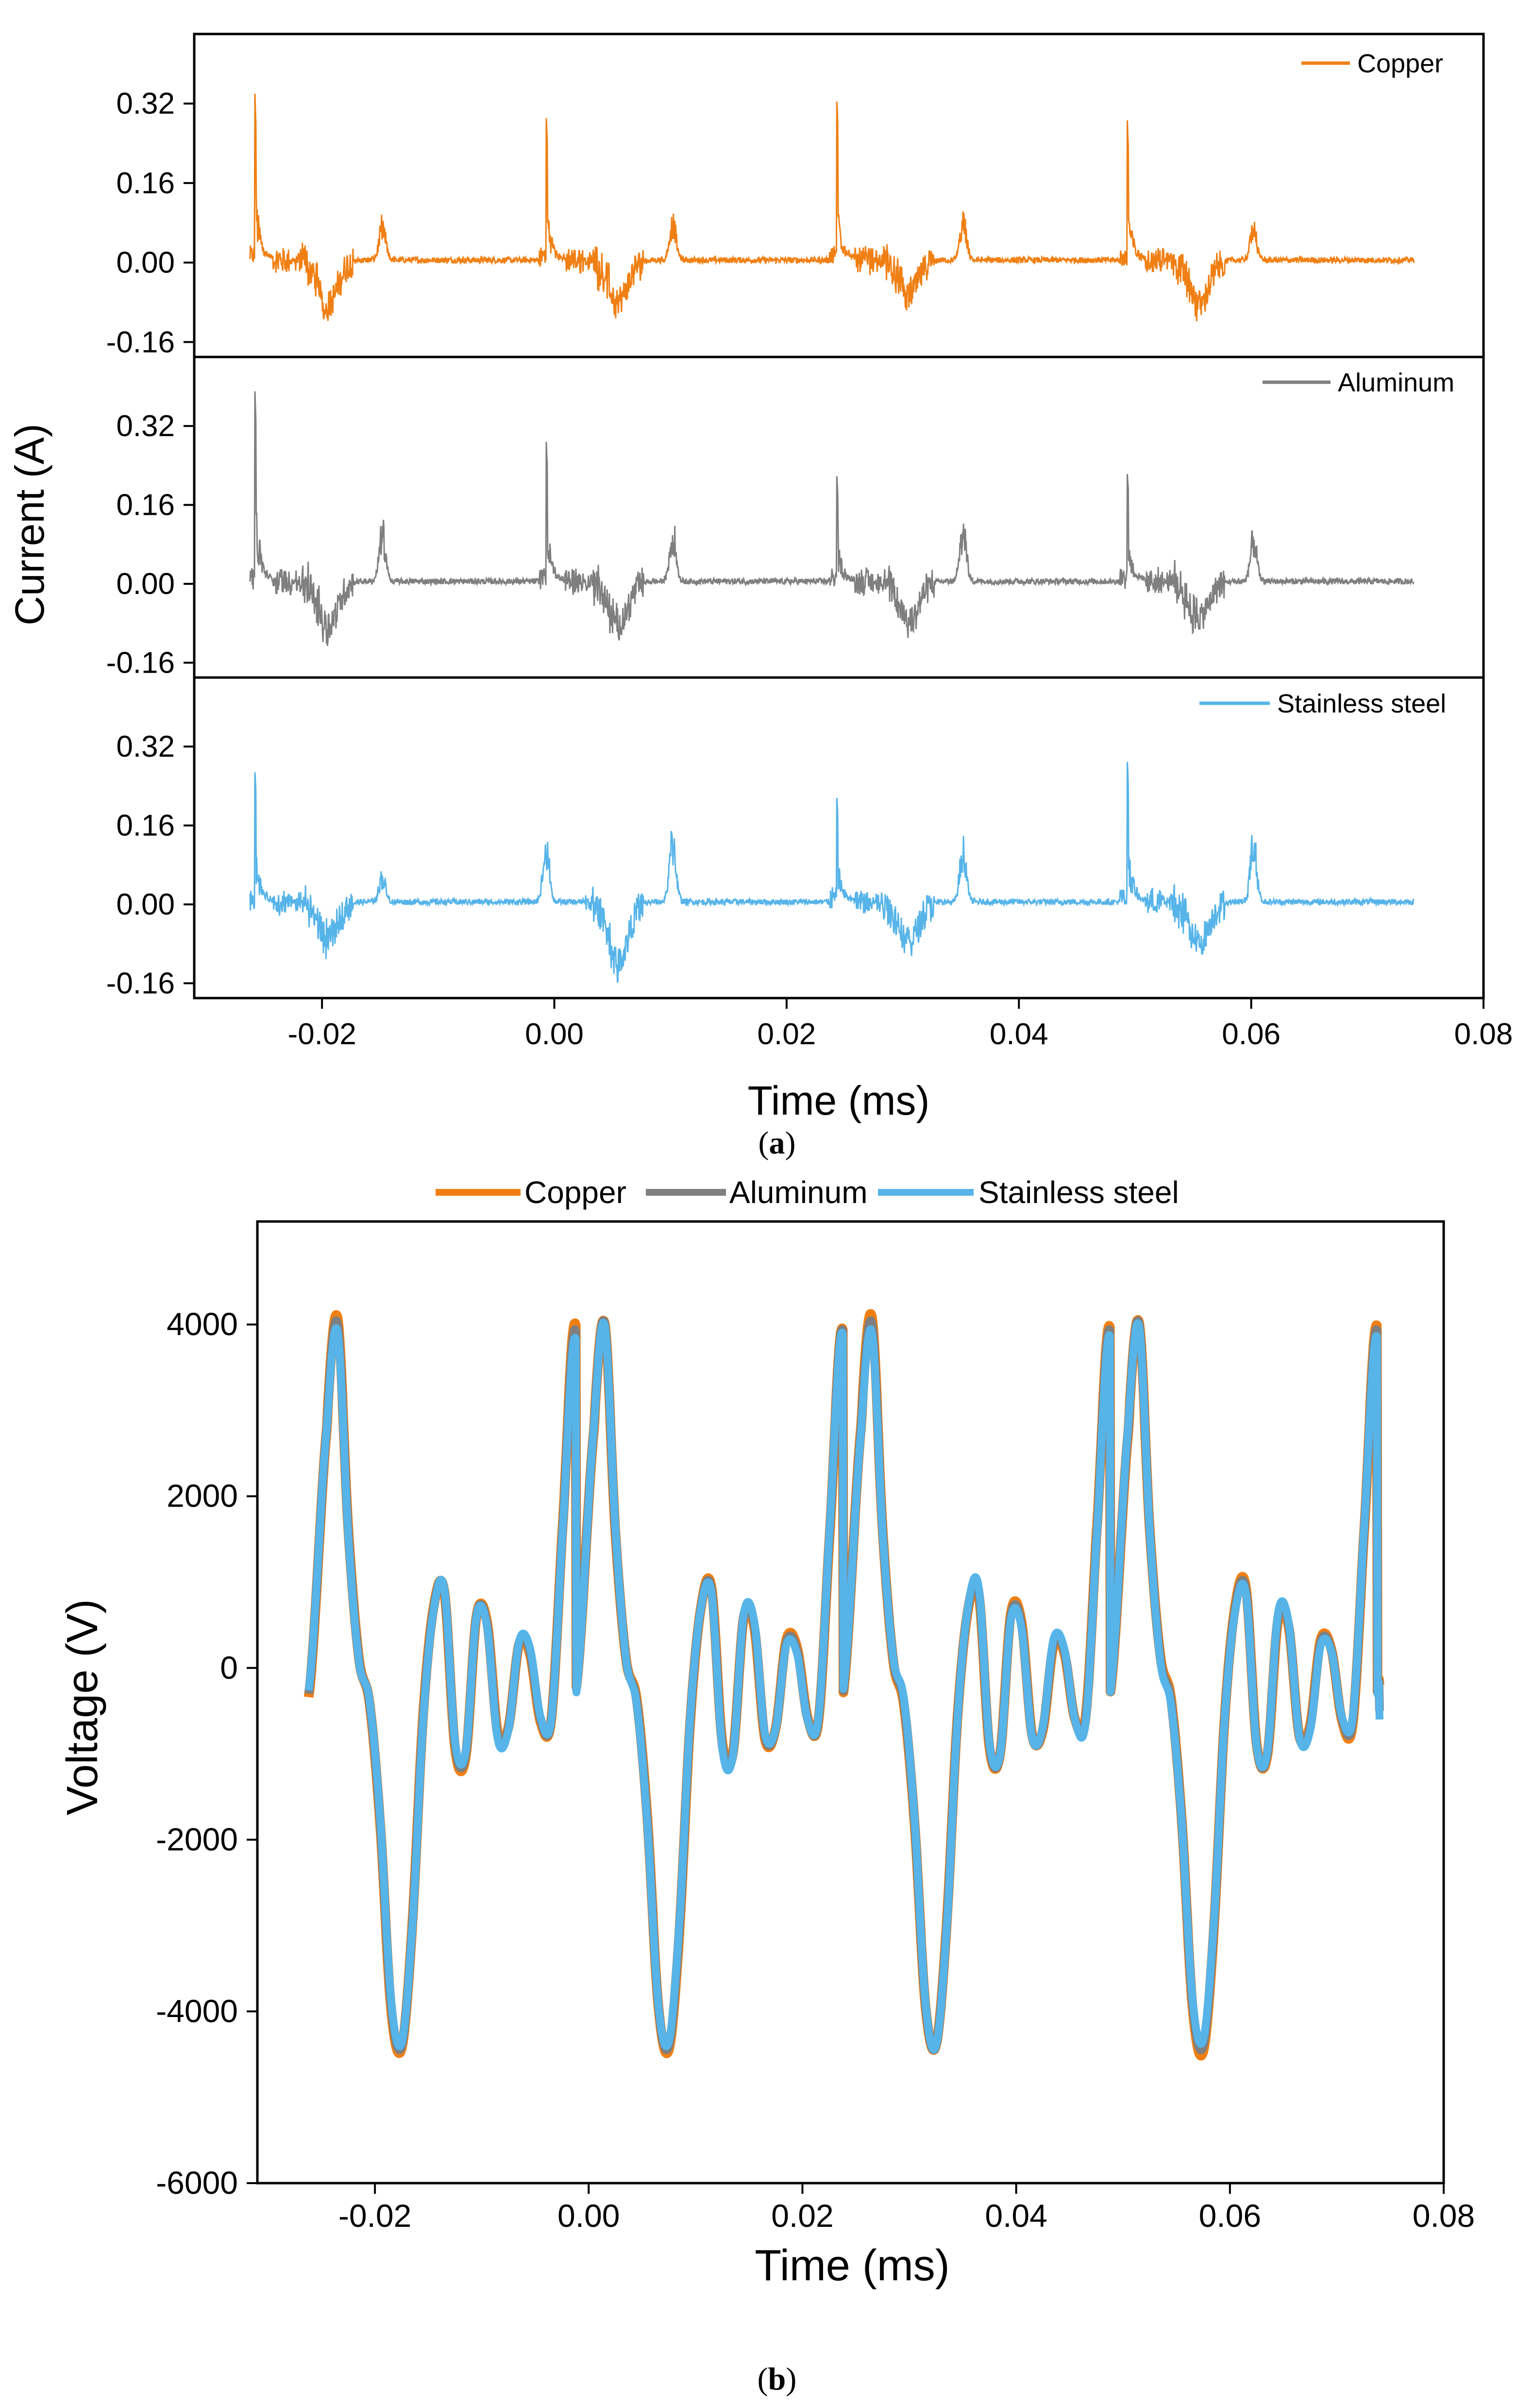  Describe the element at coordinates (1444, 2216) in the screenshot. I see `b-xtick-label: 0.08` at that location.